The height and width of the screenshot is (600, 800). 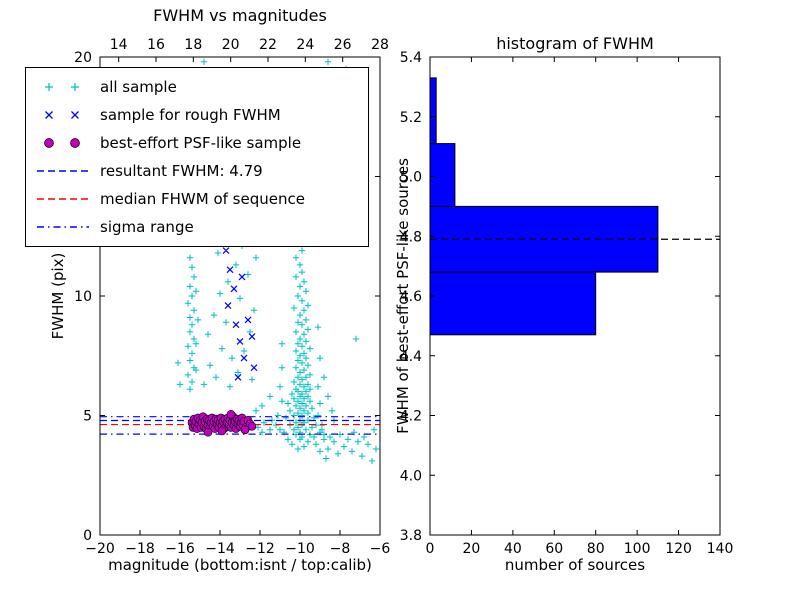 I want to click on svg-text: −6, so click(x=380, y=549).